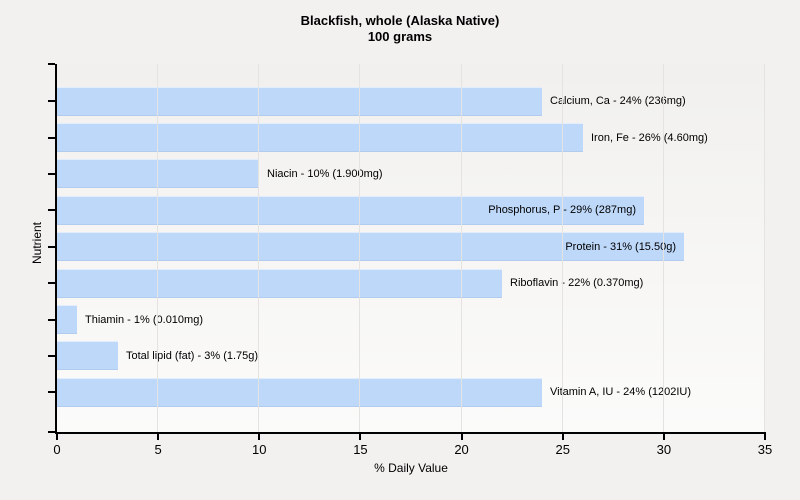 This screenshot has height=500, width=800. I want to click on bar-row: Vitamin A, IU - 24% (1202IU), so click(406, 392).